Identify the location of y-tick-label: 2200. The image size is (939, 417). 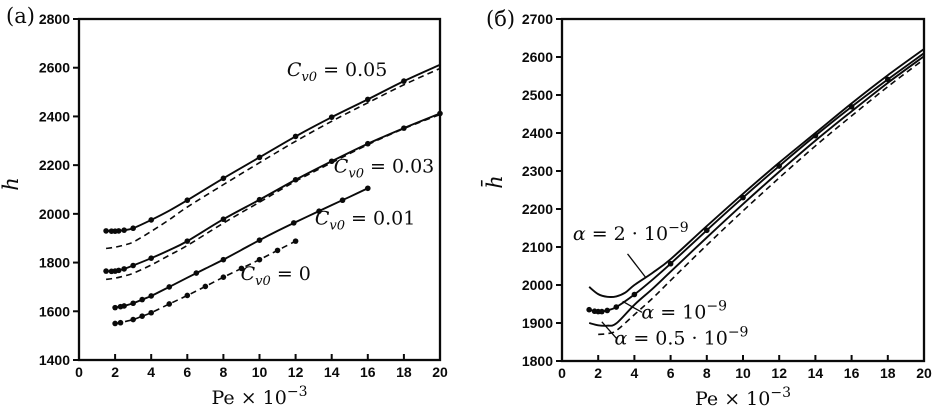
(537, 209).